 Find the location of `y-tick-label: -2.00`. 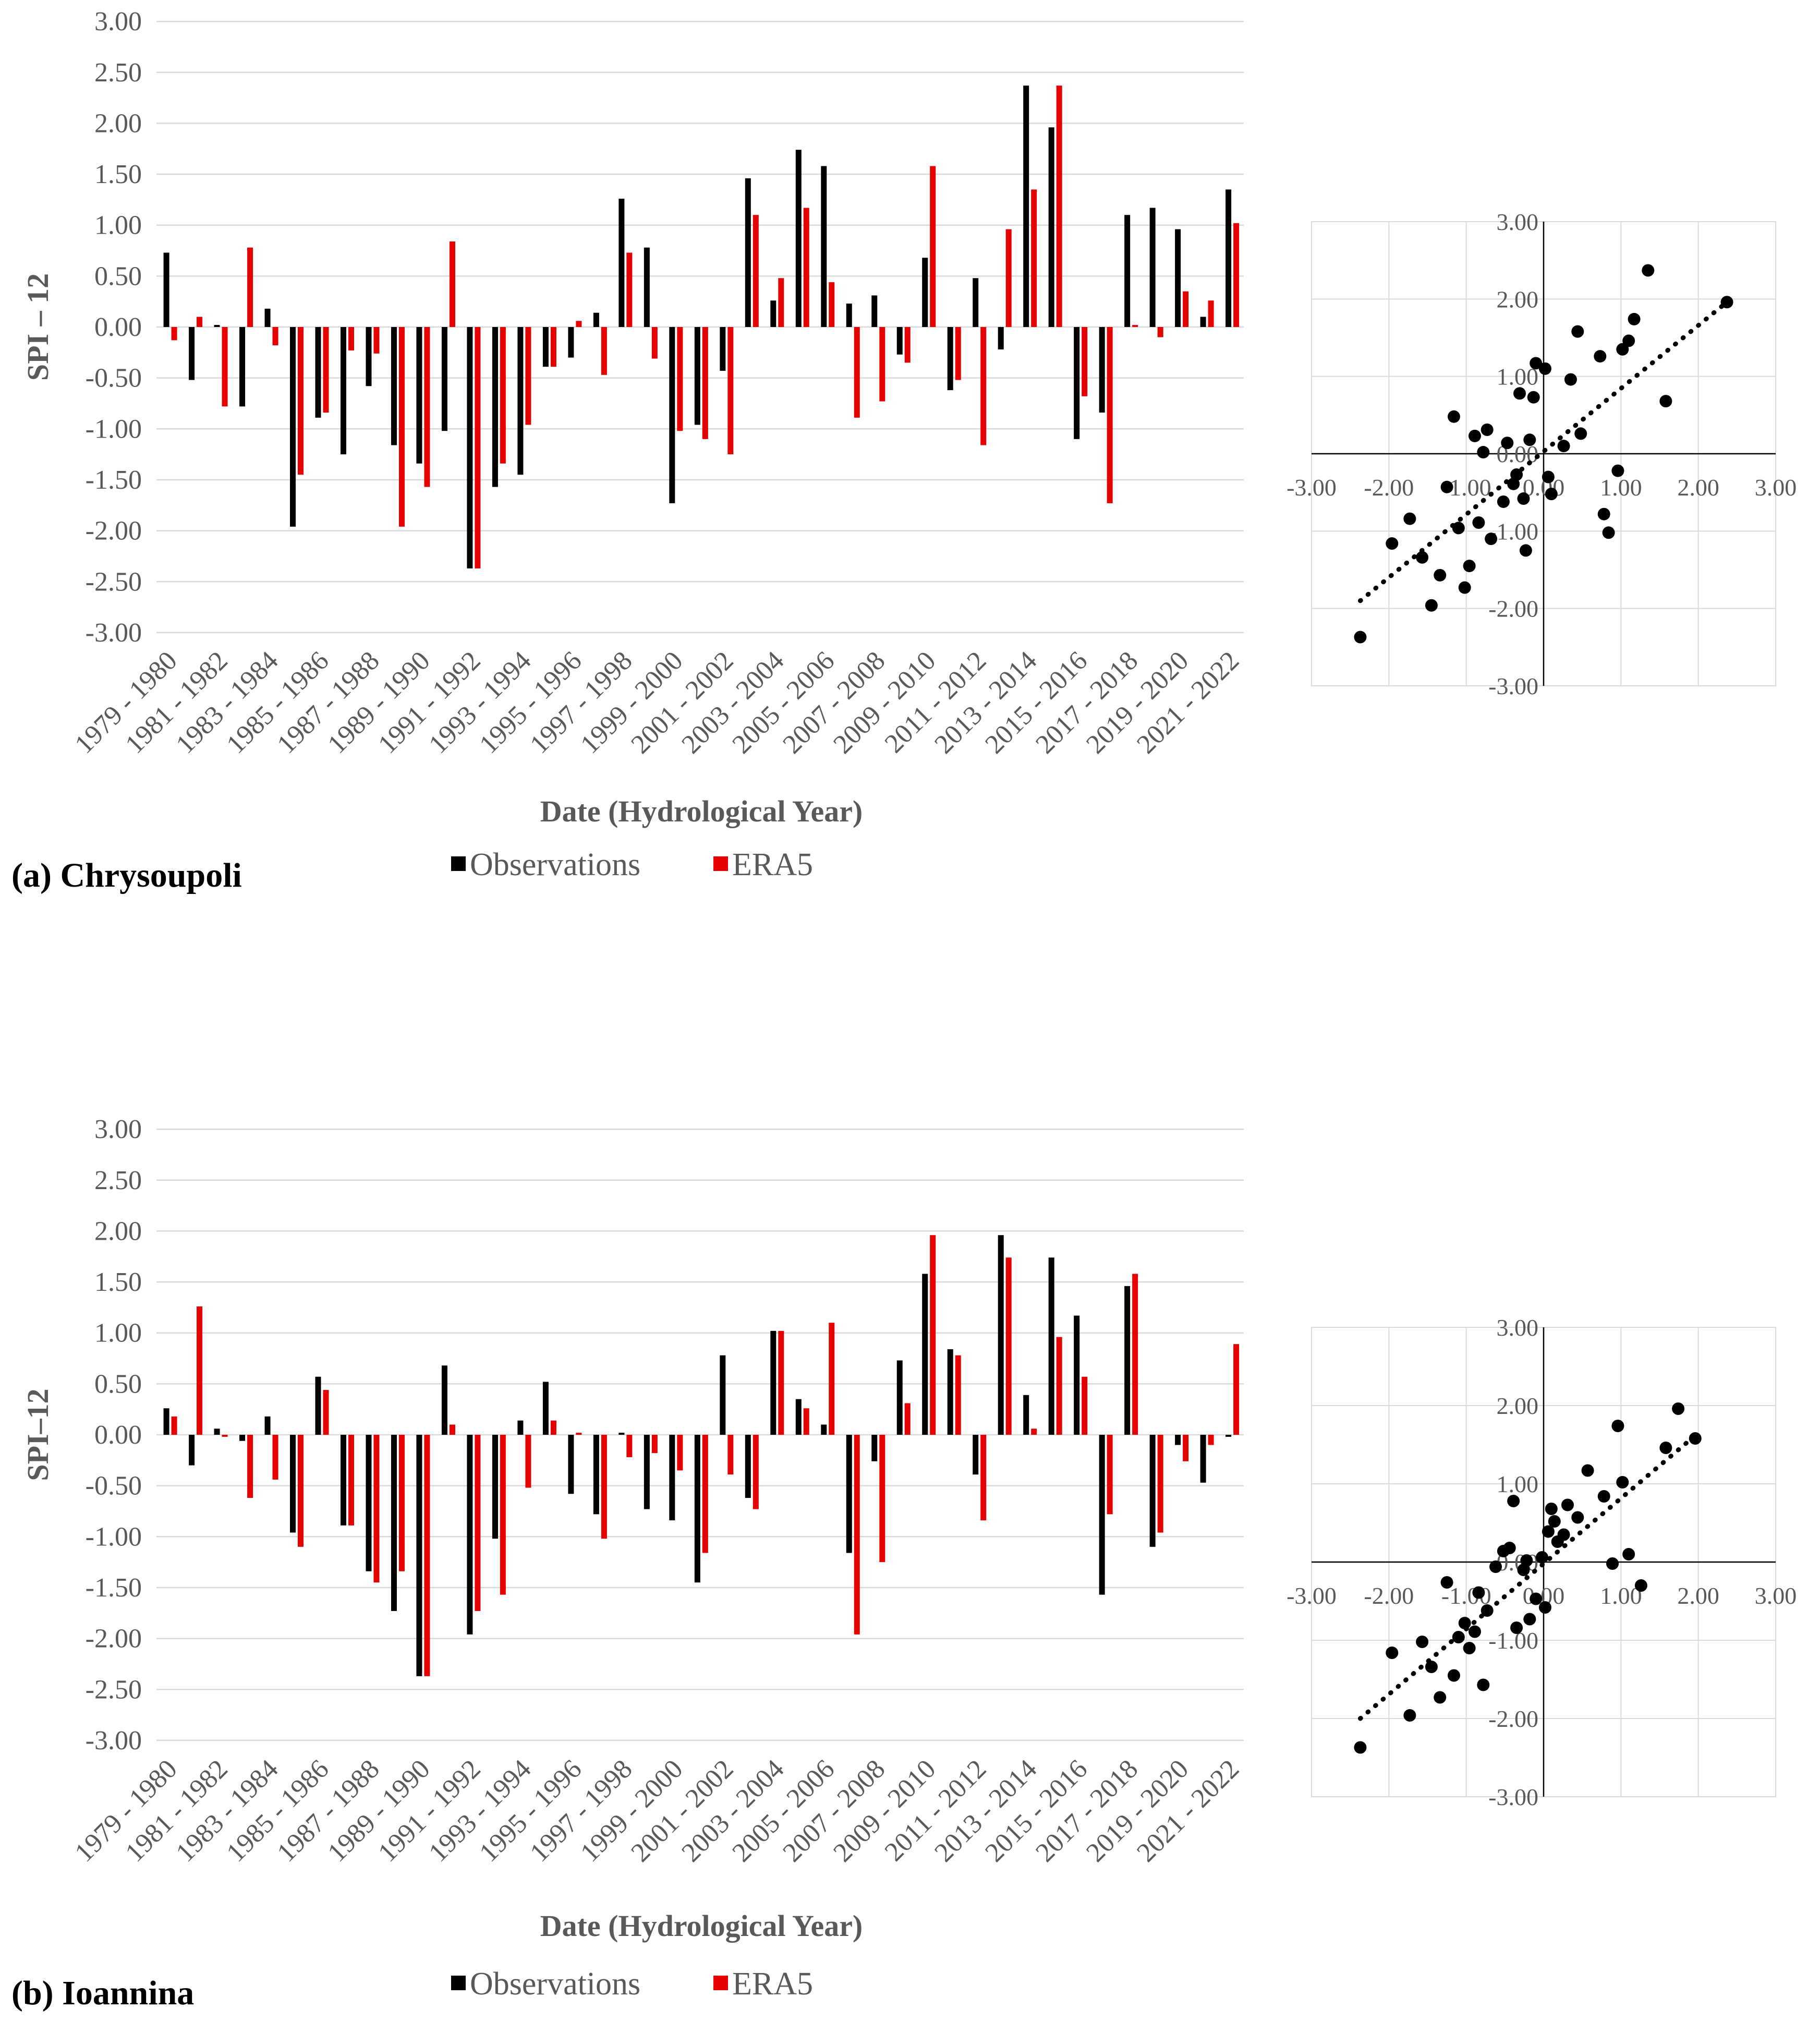

y-tick-label: -2.00 is located at coordinates (114, 1639).